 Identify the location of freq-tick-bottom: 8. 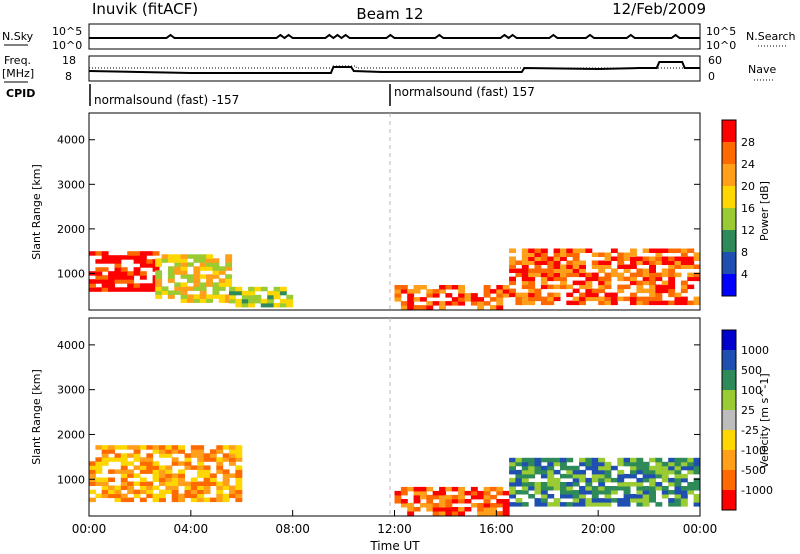
(68, 76).